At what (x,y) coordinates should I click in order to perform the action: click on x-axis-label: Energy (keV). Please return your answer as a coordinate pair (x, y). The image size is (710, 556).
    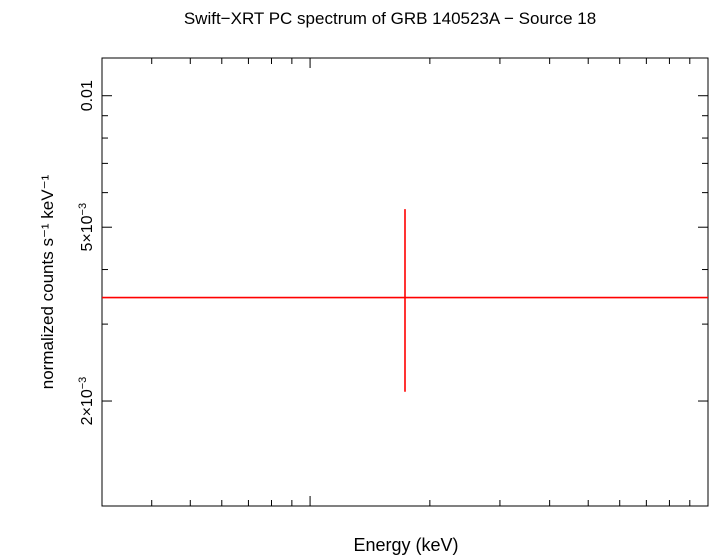
    Looking at the image, I should click on (405, 545).